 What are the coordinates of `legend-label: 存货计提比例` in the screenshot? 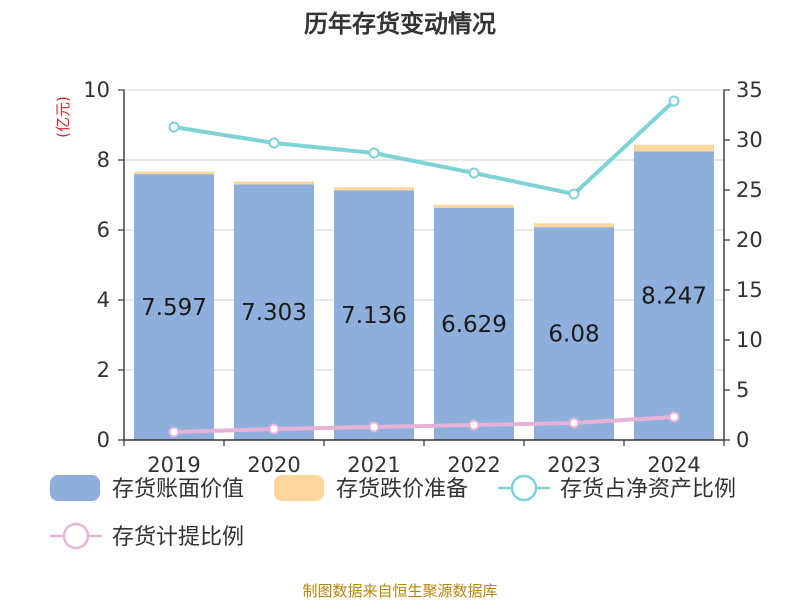 It's located at (178, 537).